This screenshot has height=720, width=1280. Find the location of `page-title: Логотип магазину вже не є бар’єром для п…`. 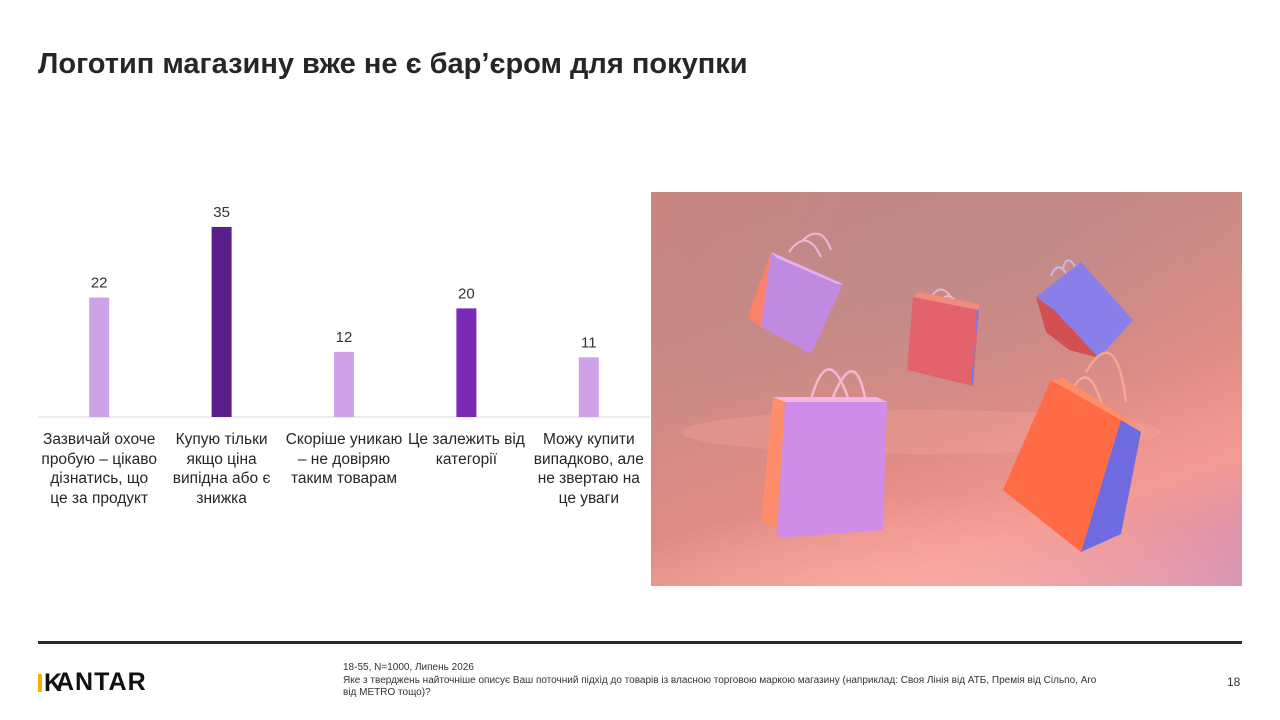

page-title: Логотип магазину вже не є бар’єром для п… is located at coordinates (393, 64).